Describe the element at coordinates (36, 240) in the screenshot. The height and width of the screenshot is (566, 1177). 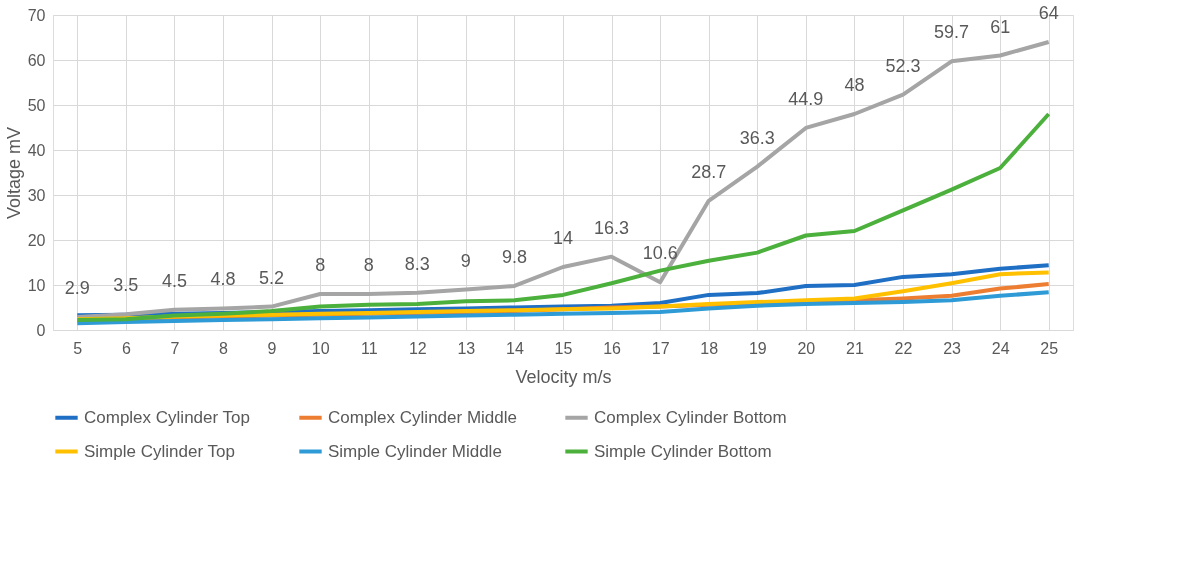
I see `y-tick-label: 20` at that location.